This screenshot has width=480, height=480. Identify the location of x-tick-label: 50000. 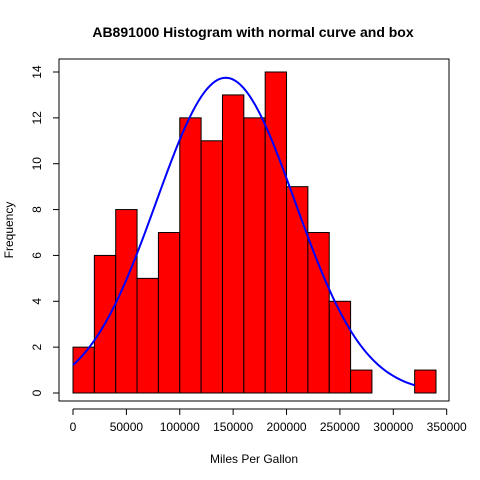
(127, 427).